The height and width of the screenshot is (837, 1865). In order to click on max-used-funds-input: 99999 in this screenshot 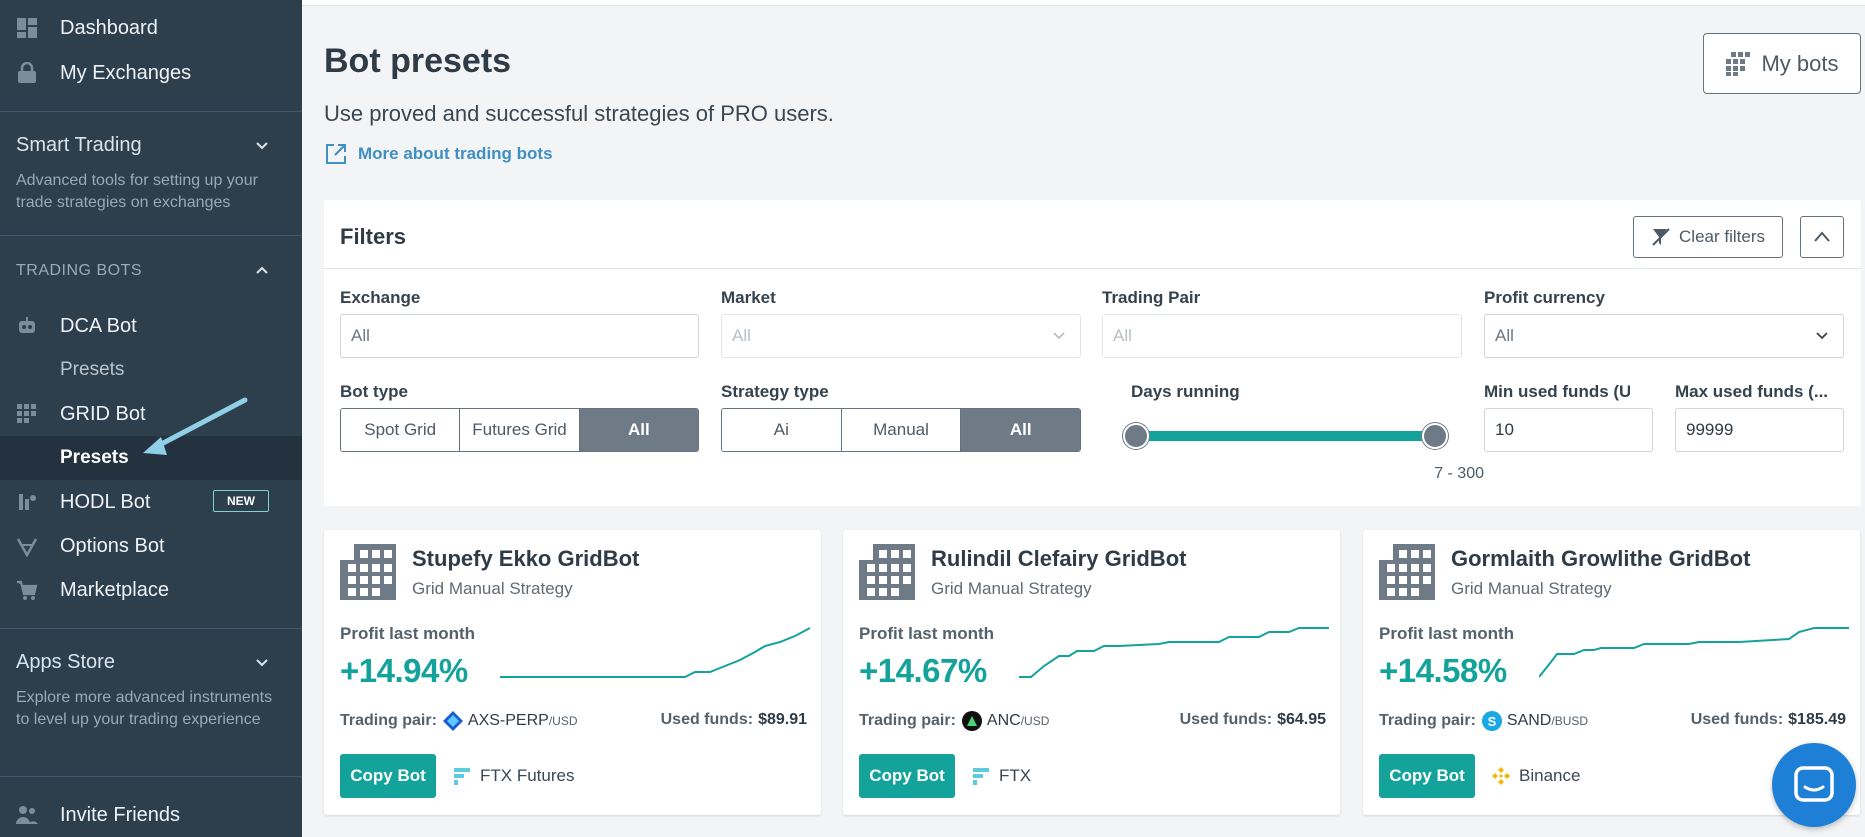, I will do `click(1759, 430)`.